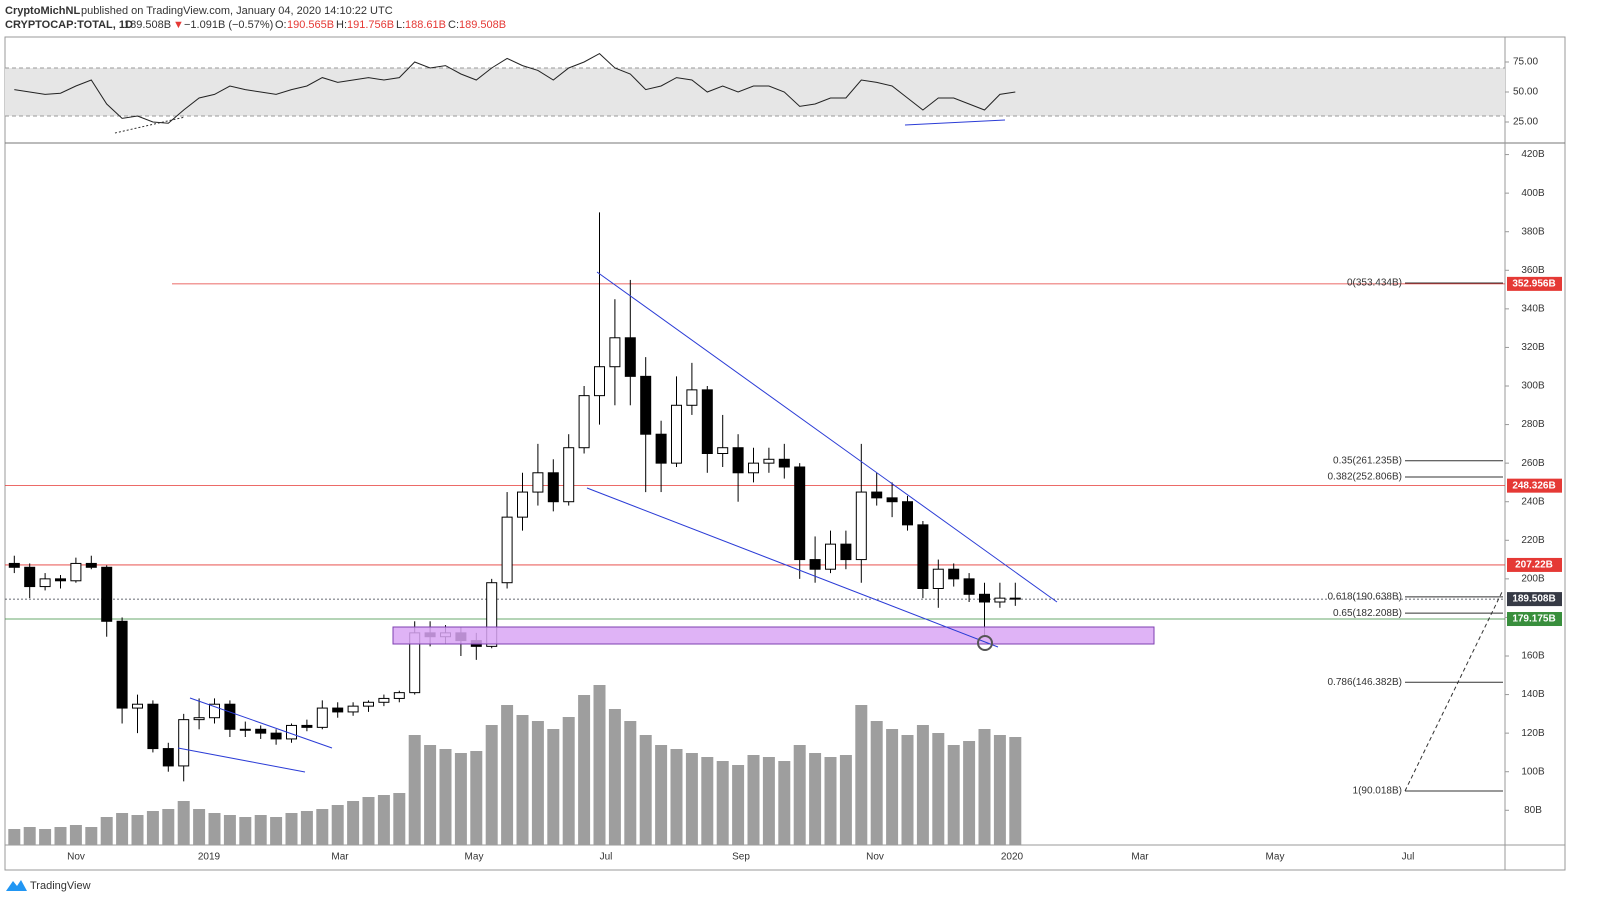  I want to click on y-tick-label: 360B, so click(1533, 270).